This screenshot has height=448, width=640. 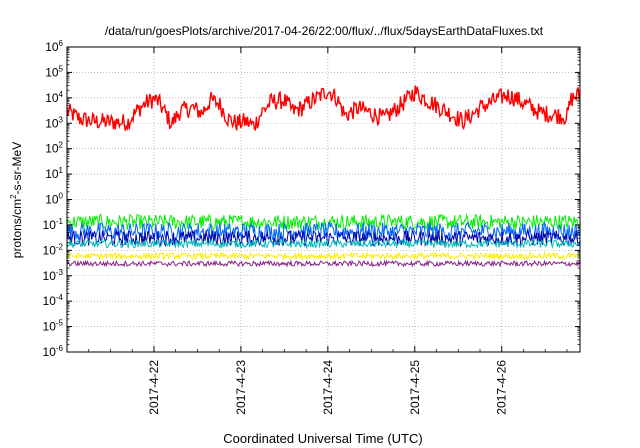 What do you see at coordinates (328, 387) in the screenshot?
I see `x-tick-label: 2017-4-24` at bounding box center [328, 387].